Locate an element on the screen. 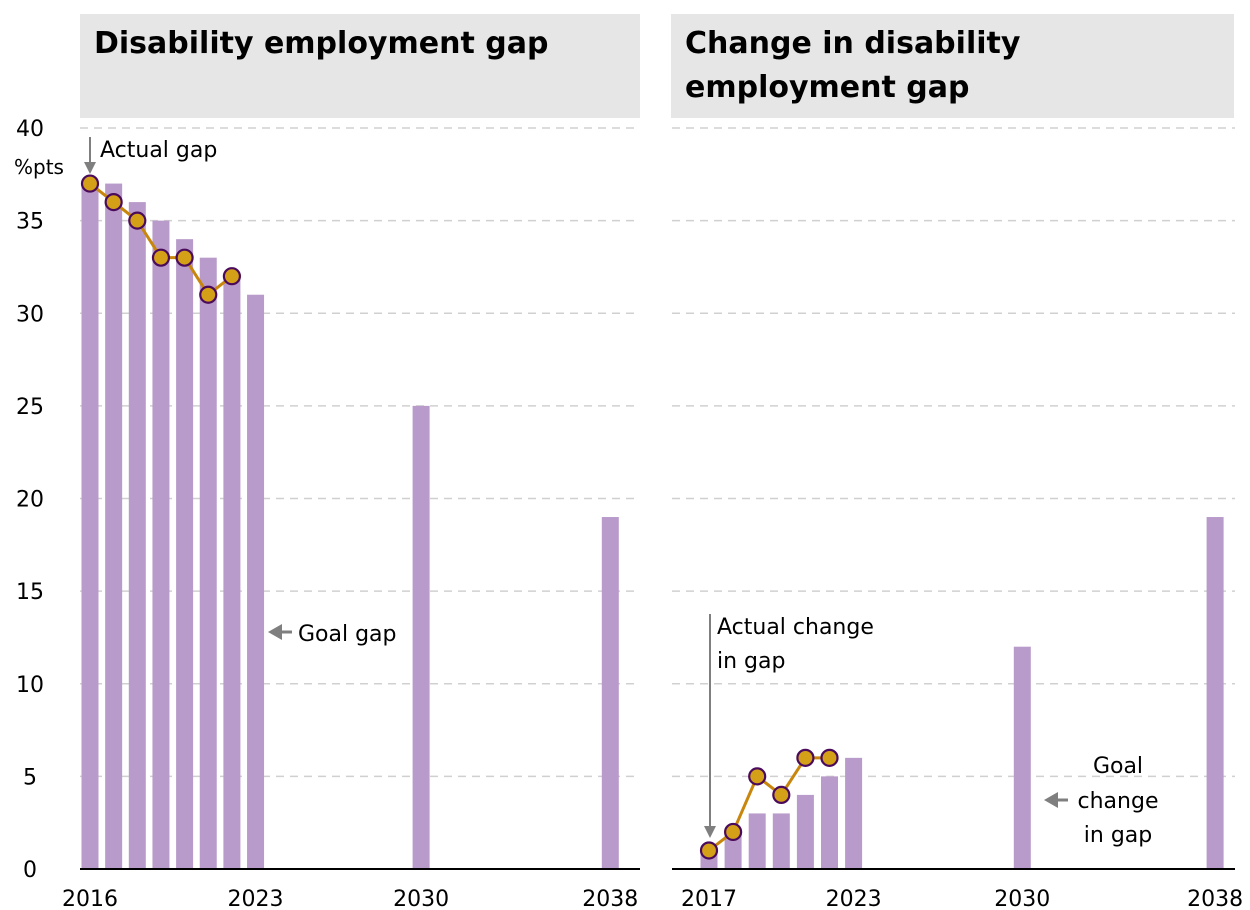 This screenshot has height=910, width=1250. y-tick-label: 35 is located at coordinates (30, 222).